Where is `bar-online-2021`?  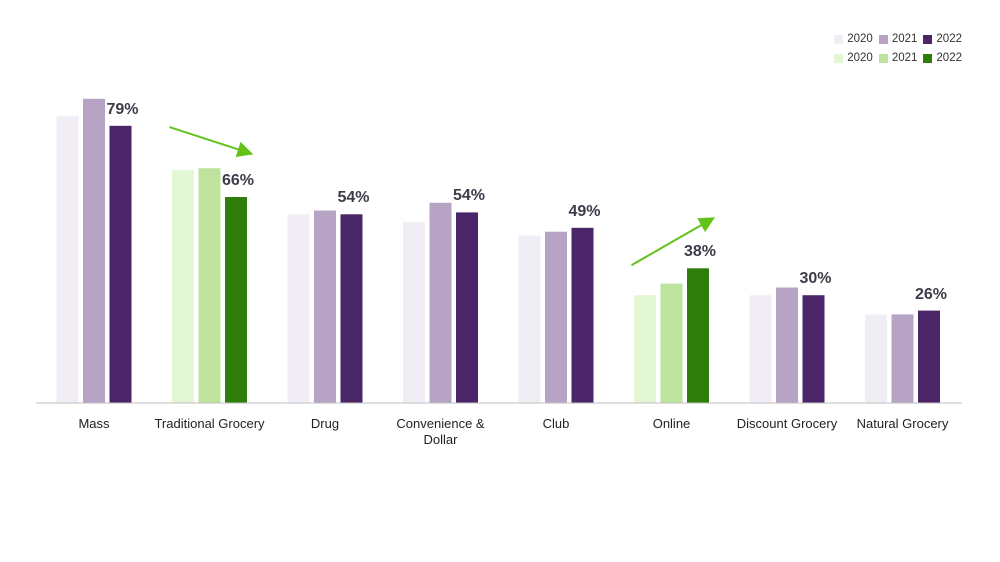 bar-online-2021 is located at coordinates (671, 343).